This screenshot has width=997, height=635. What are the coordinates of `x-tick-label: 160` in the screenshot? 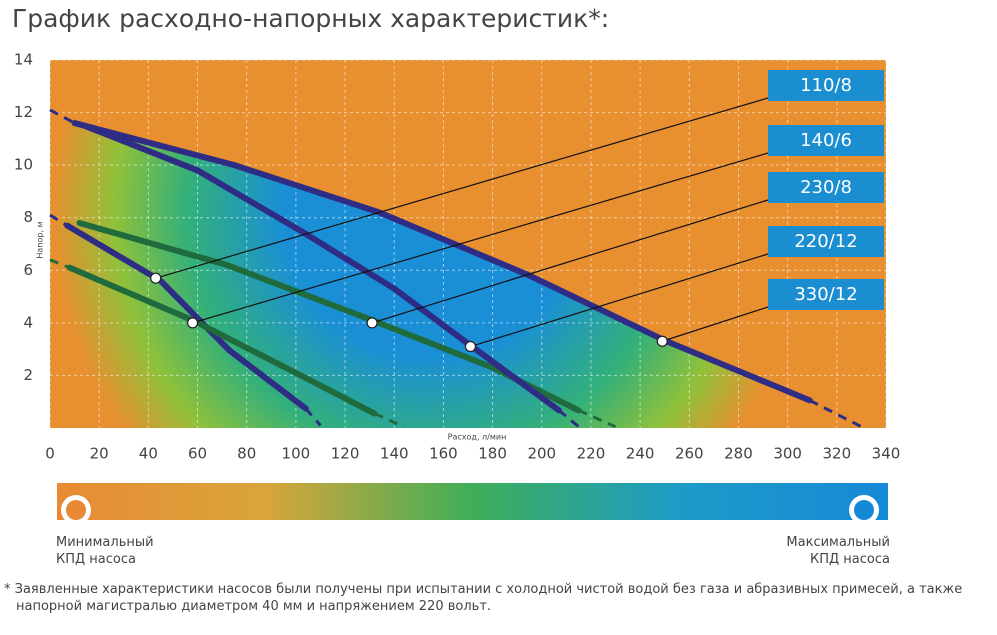 It's located at (443, 454).